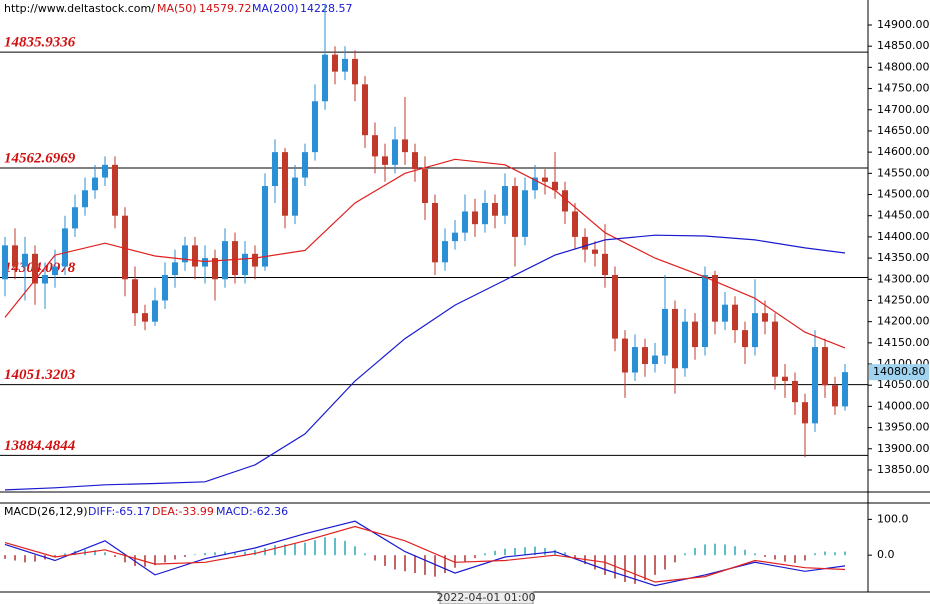  I want to click on y-tick-label: 13850.00, so click(903, 469).